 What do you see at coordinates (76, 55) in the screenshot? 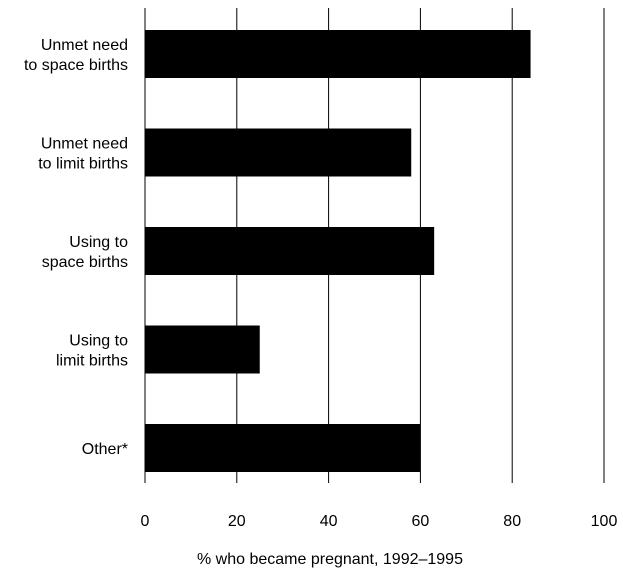
I see `category-label: Unmet need to space births` at bounding box center [76, 55].